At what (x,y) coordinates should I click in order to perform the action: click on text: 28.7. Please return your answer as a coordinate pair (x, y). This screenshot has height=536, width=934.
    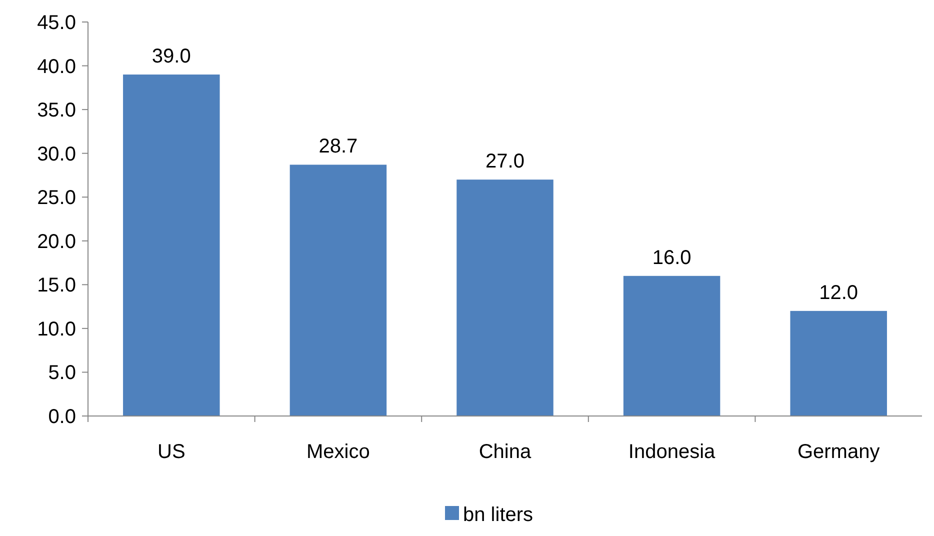
    Looking at the image, I should click on (338, 147).